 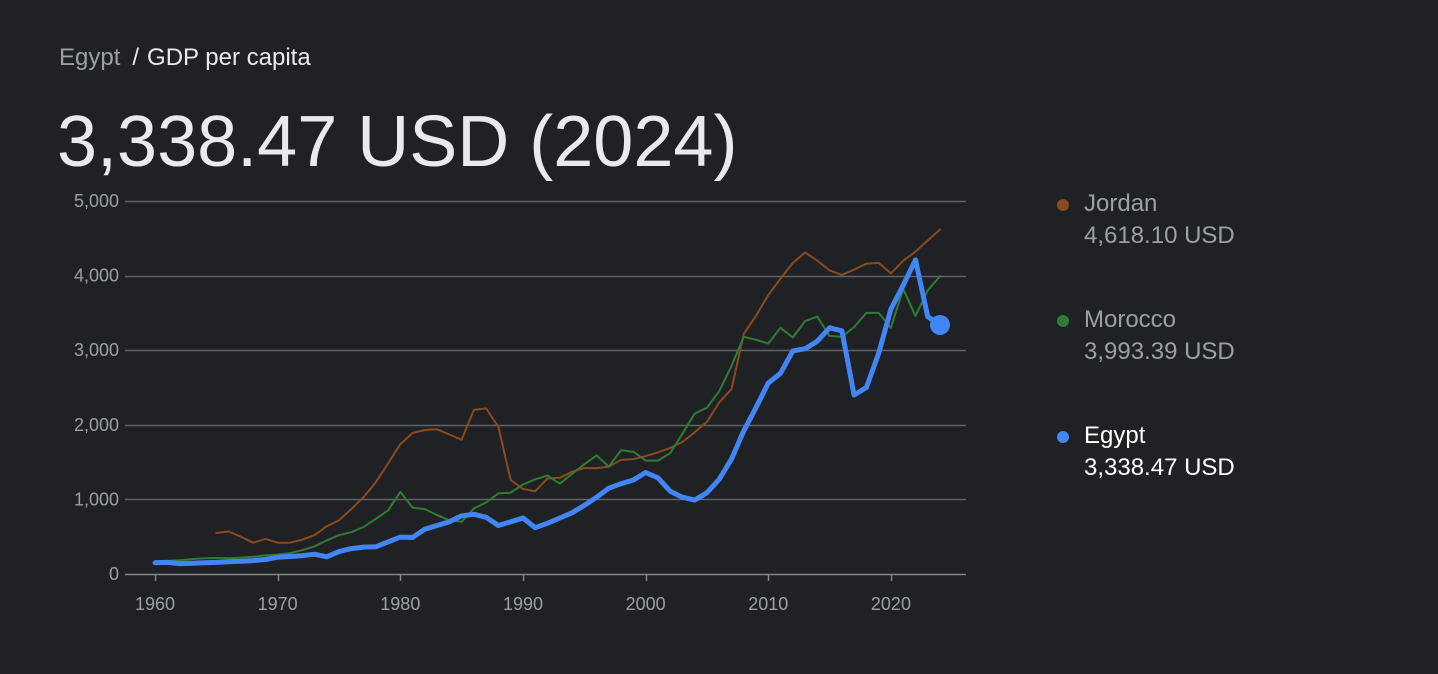 I want to click on y-tick-label: 4,000, so click(x=96, y=276).